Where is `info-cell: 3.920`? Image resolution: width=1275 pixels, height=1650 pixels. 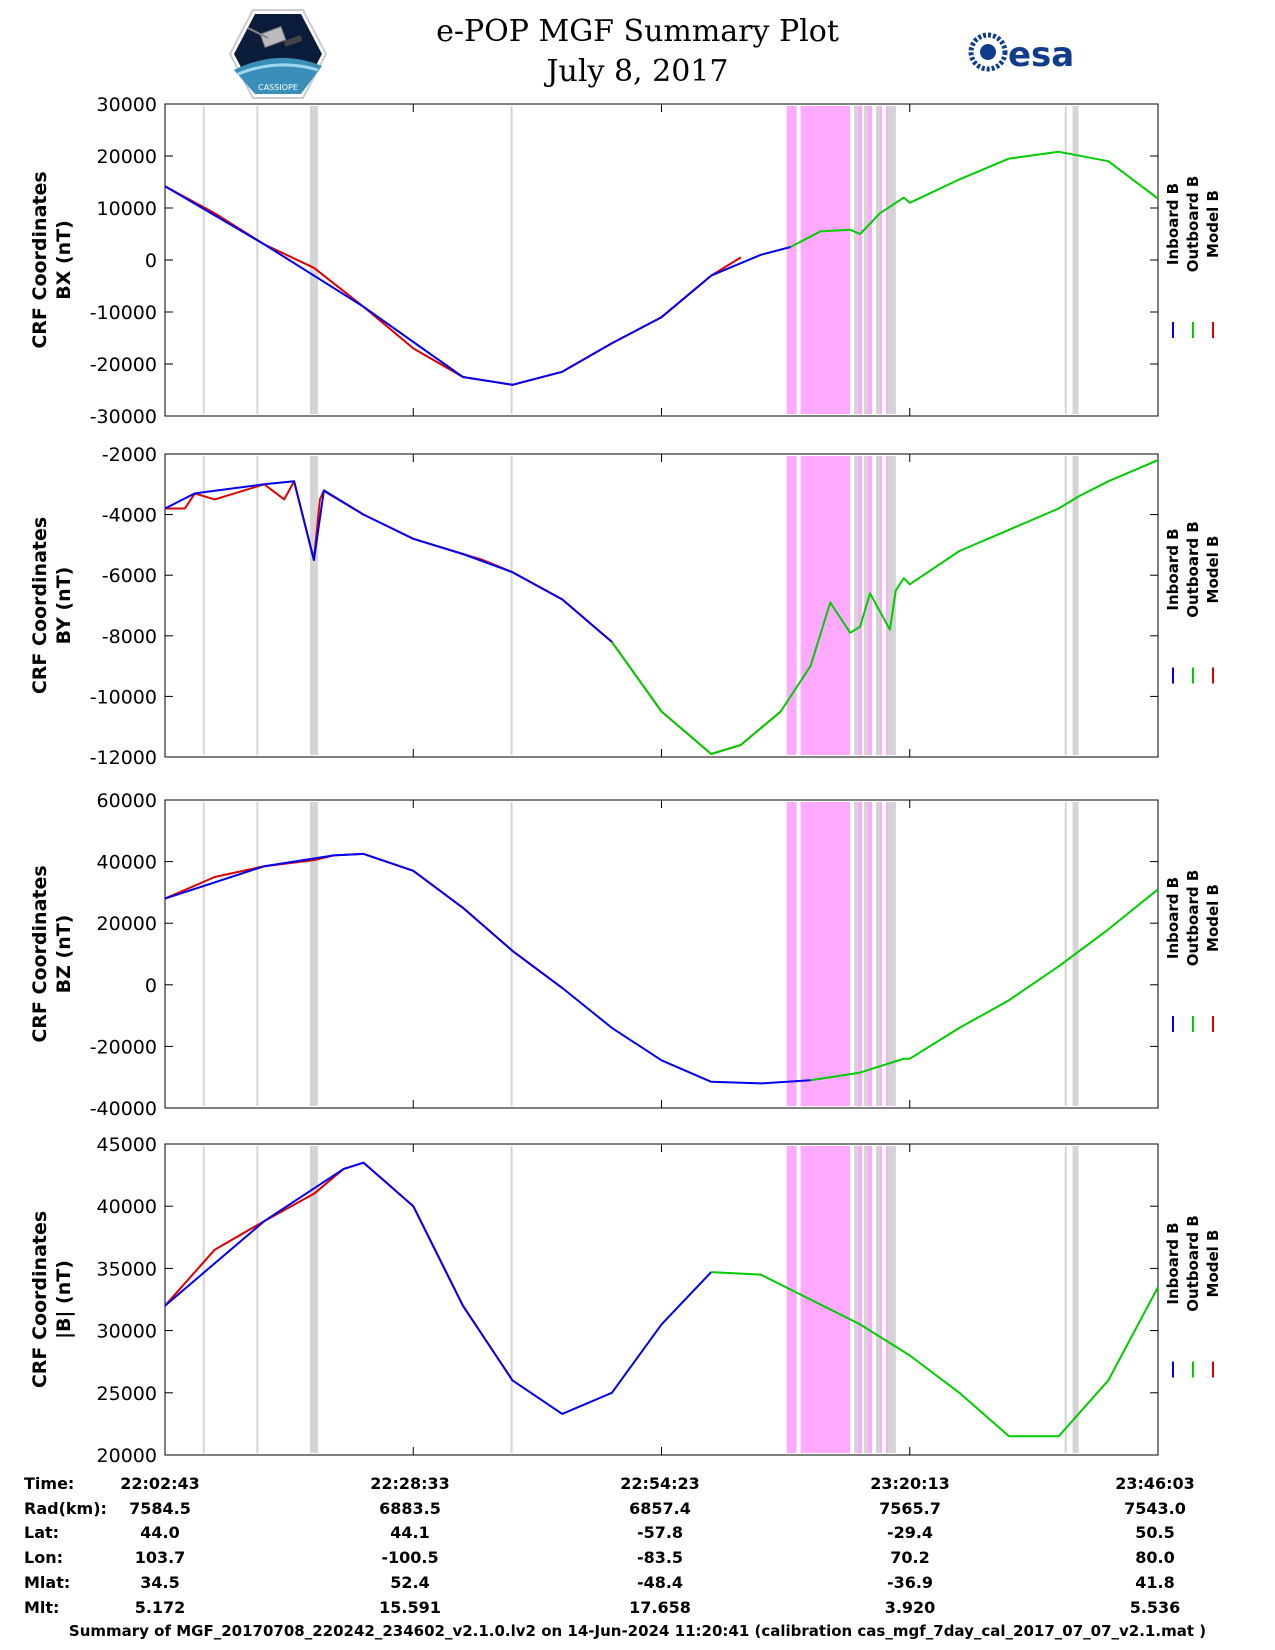 info-cell: 3.920 is located at coordinates (910, 1607).